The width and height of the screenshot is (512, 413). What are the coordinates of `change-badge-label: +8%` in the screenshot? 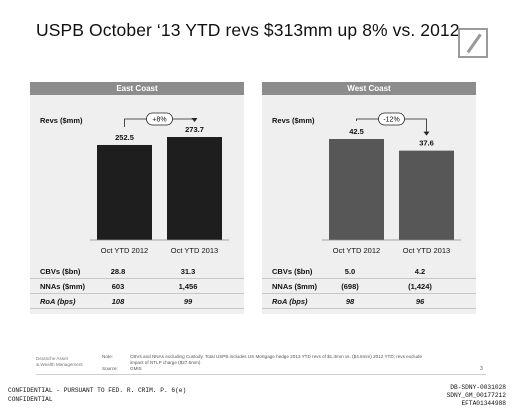 It's located at (159, 120).